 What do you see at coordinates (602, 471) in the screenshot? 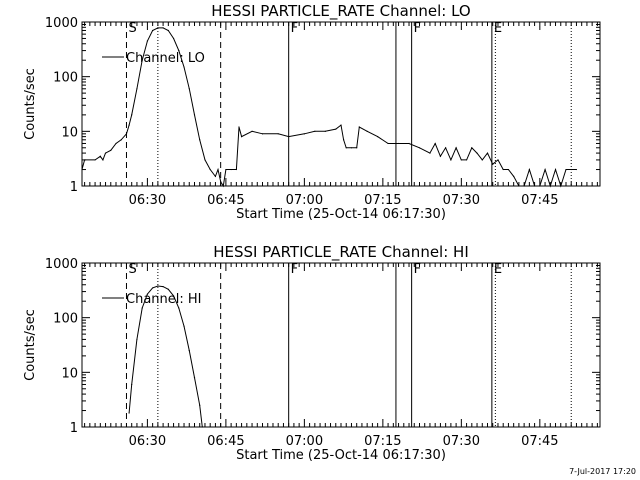
I see `plot-timestamp: 7-Jul-2017 17:20` at bounding box center [602, 471].